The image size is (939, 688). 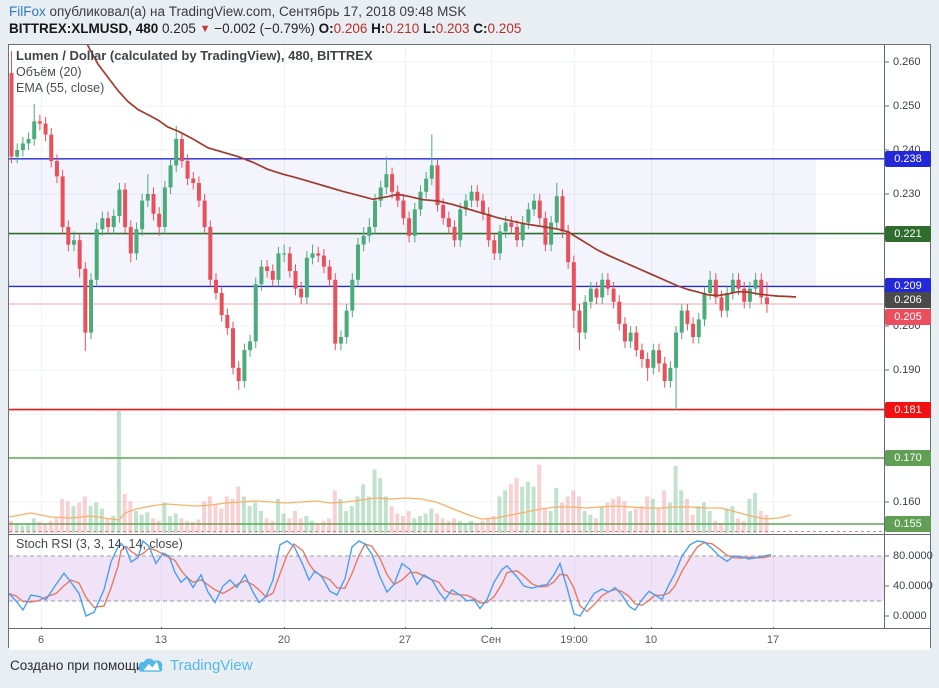 What do you see at coordinates (469, 668) in the screenshot?
I see `attribution-footer: Создано при помощи TradingView` at bounding box center [469, 668].